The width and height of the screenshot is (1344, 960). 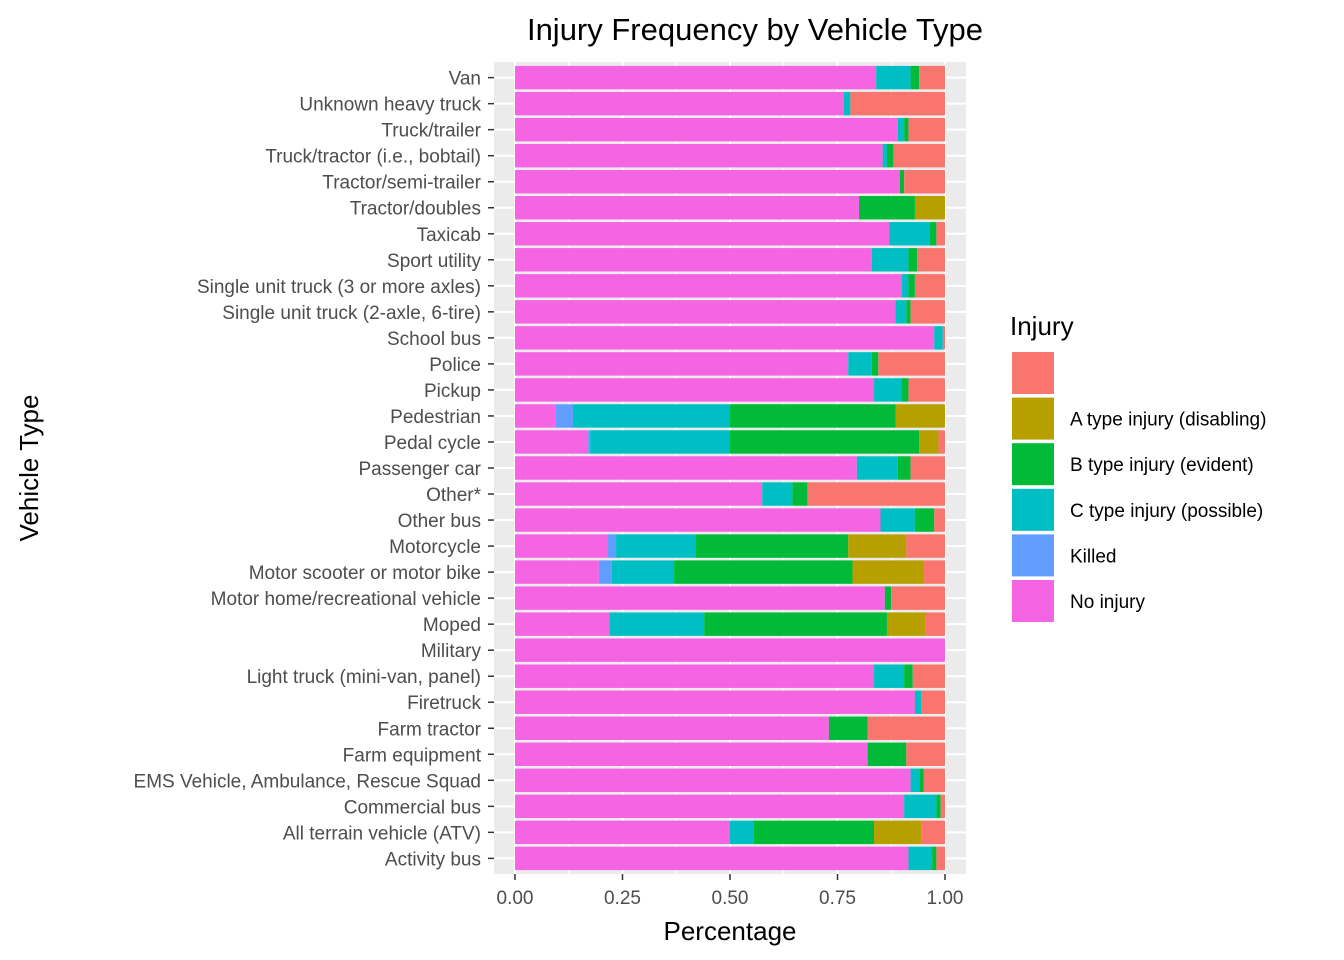 What do you see at coordinates (430, 729) in the screenshot?
I see `y-tick-label: Farm tractor` at bounding box center [430, 729].